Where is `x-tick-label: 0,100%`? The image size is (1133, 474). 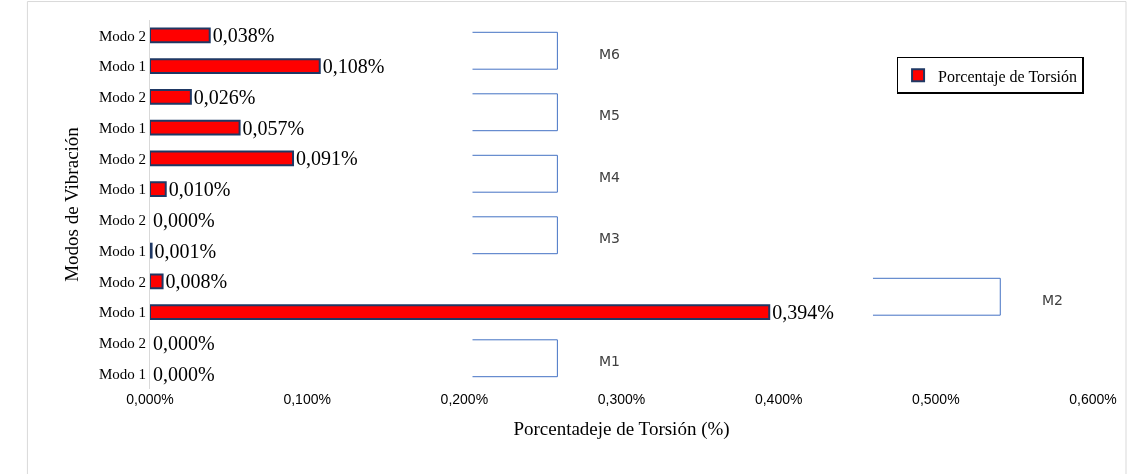 x-tick-label: 0,100% is located at coordinates (307, 399).